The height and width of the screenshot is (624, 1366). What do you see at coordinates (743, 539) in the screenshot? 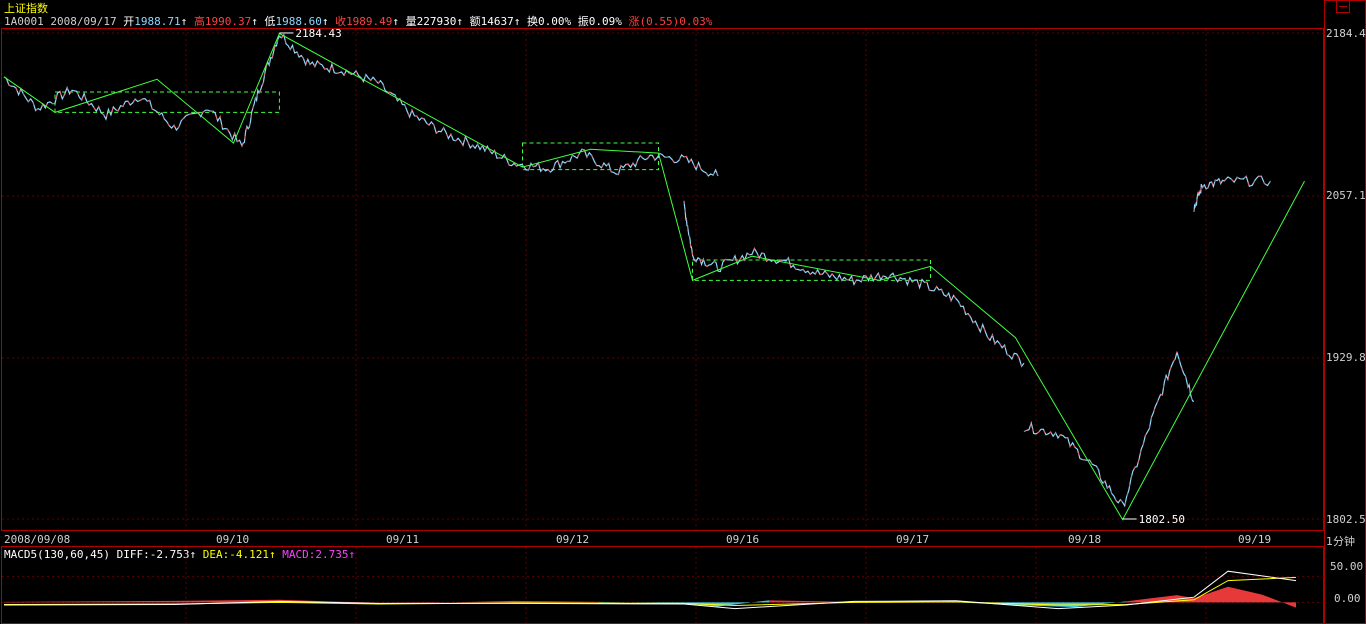
I see `x-tick-label: 09/16` at bounding box center [743, 539].